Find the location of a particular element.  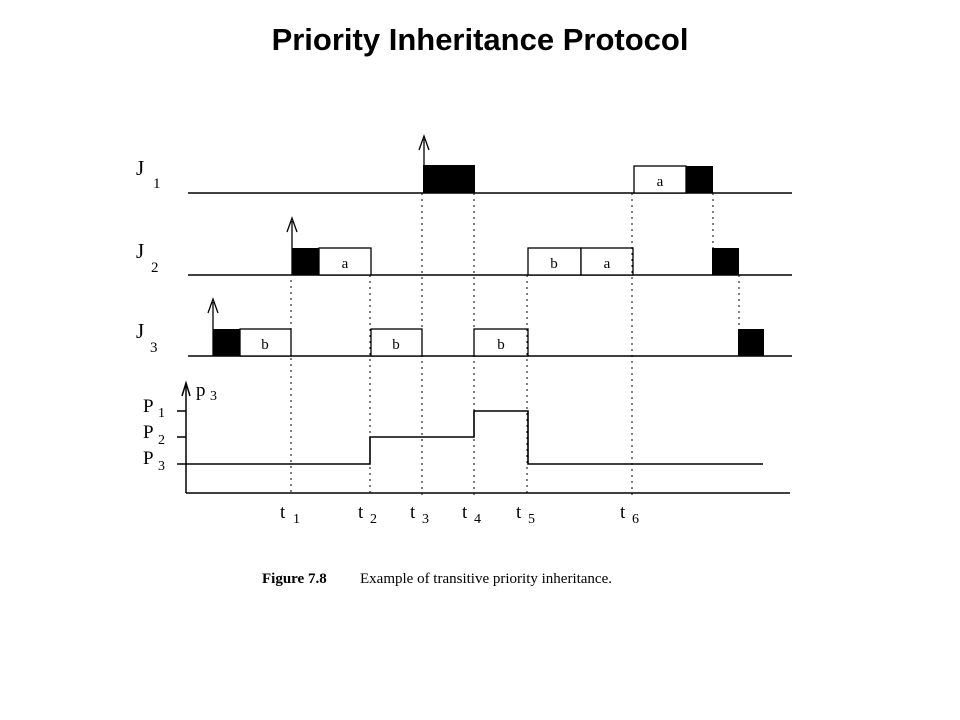

time-label-t3: t 3 is located at coordinates (419, 514).